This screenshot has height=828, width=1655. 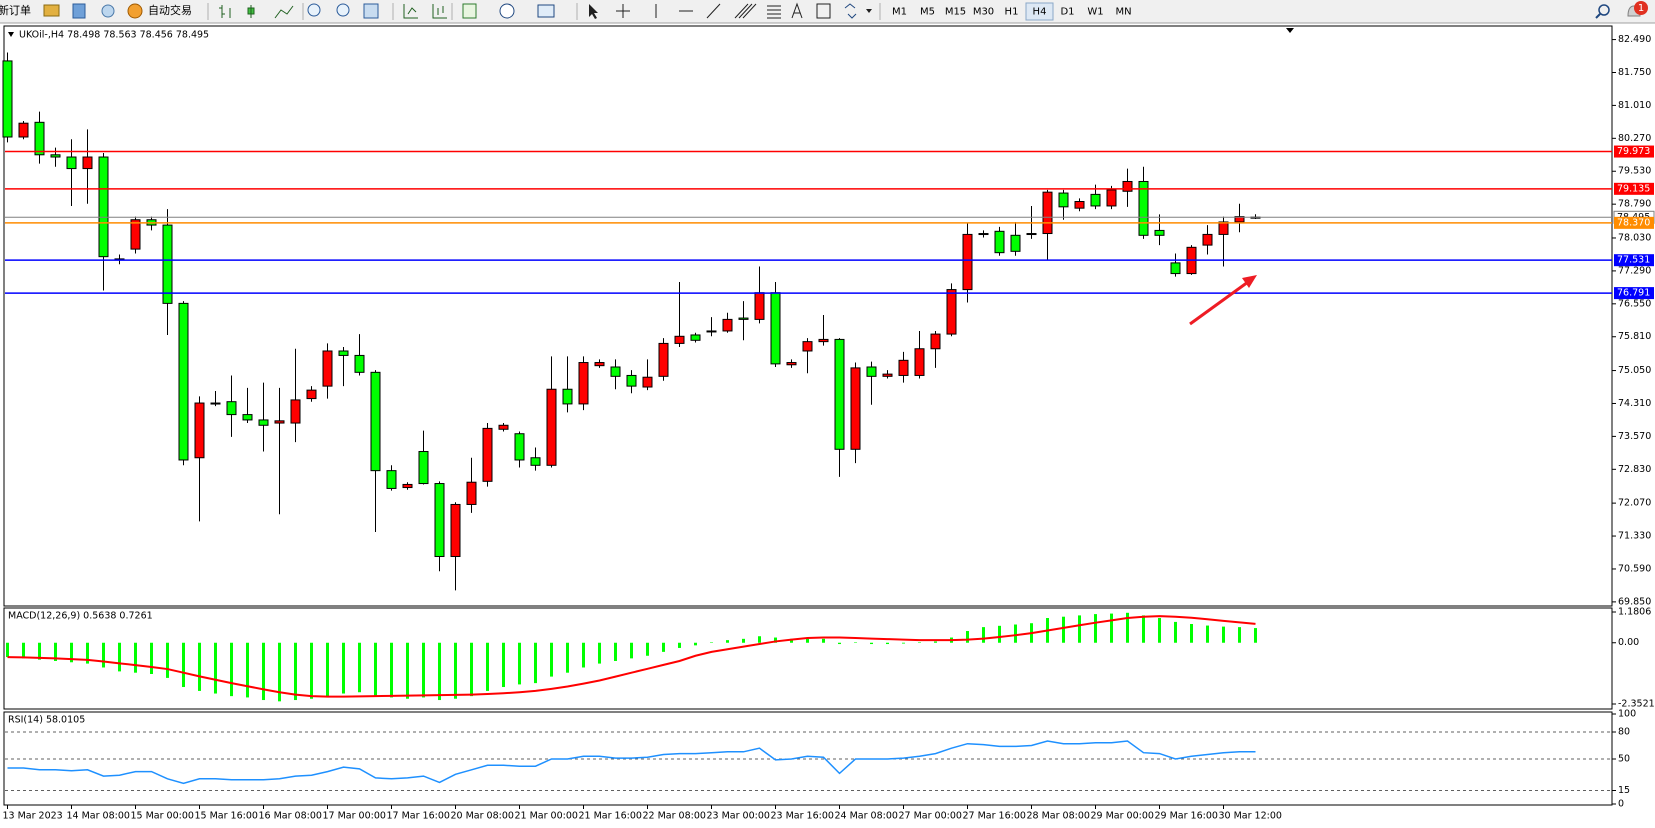 What do you see at coordinates (1040, 12) in the screenshot?
I see `timeframe-button: H4` at bounding box center [1040, 12].